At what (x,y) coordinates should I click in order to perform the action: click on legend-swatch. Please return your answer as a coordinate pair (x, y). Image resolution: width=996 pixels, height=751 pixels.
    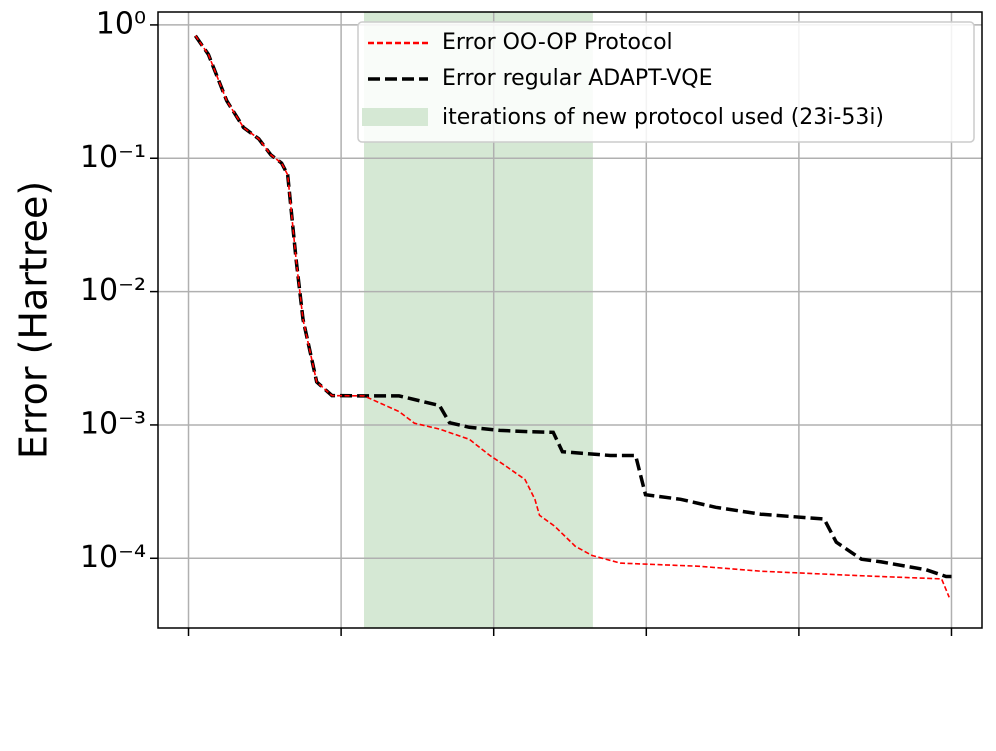
    Looking at the image, I should click on (395, 117).